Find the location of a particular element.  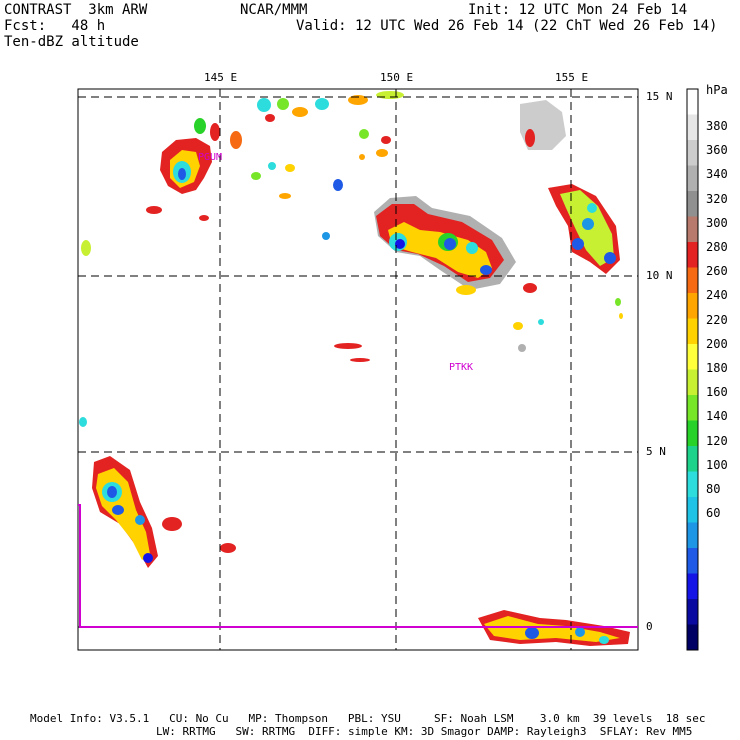

lon-label-145e: 145 E is located at coordinates (221, 77).